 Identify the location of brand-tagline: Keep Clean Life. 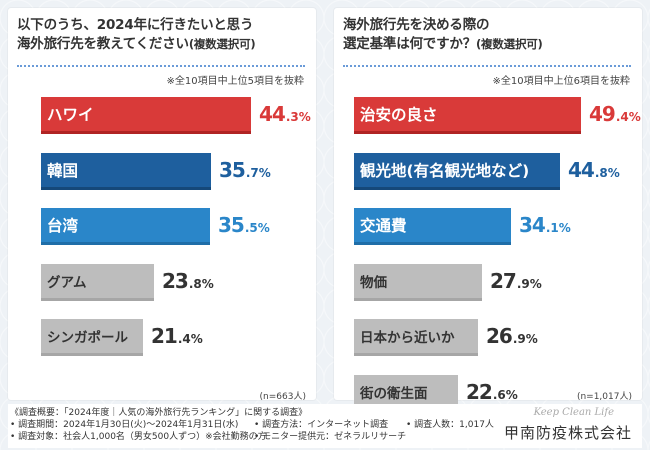
(573, 412).